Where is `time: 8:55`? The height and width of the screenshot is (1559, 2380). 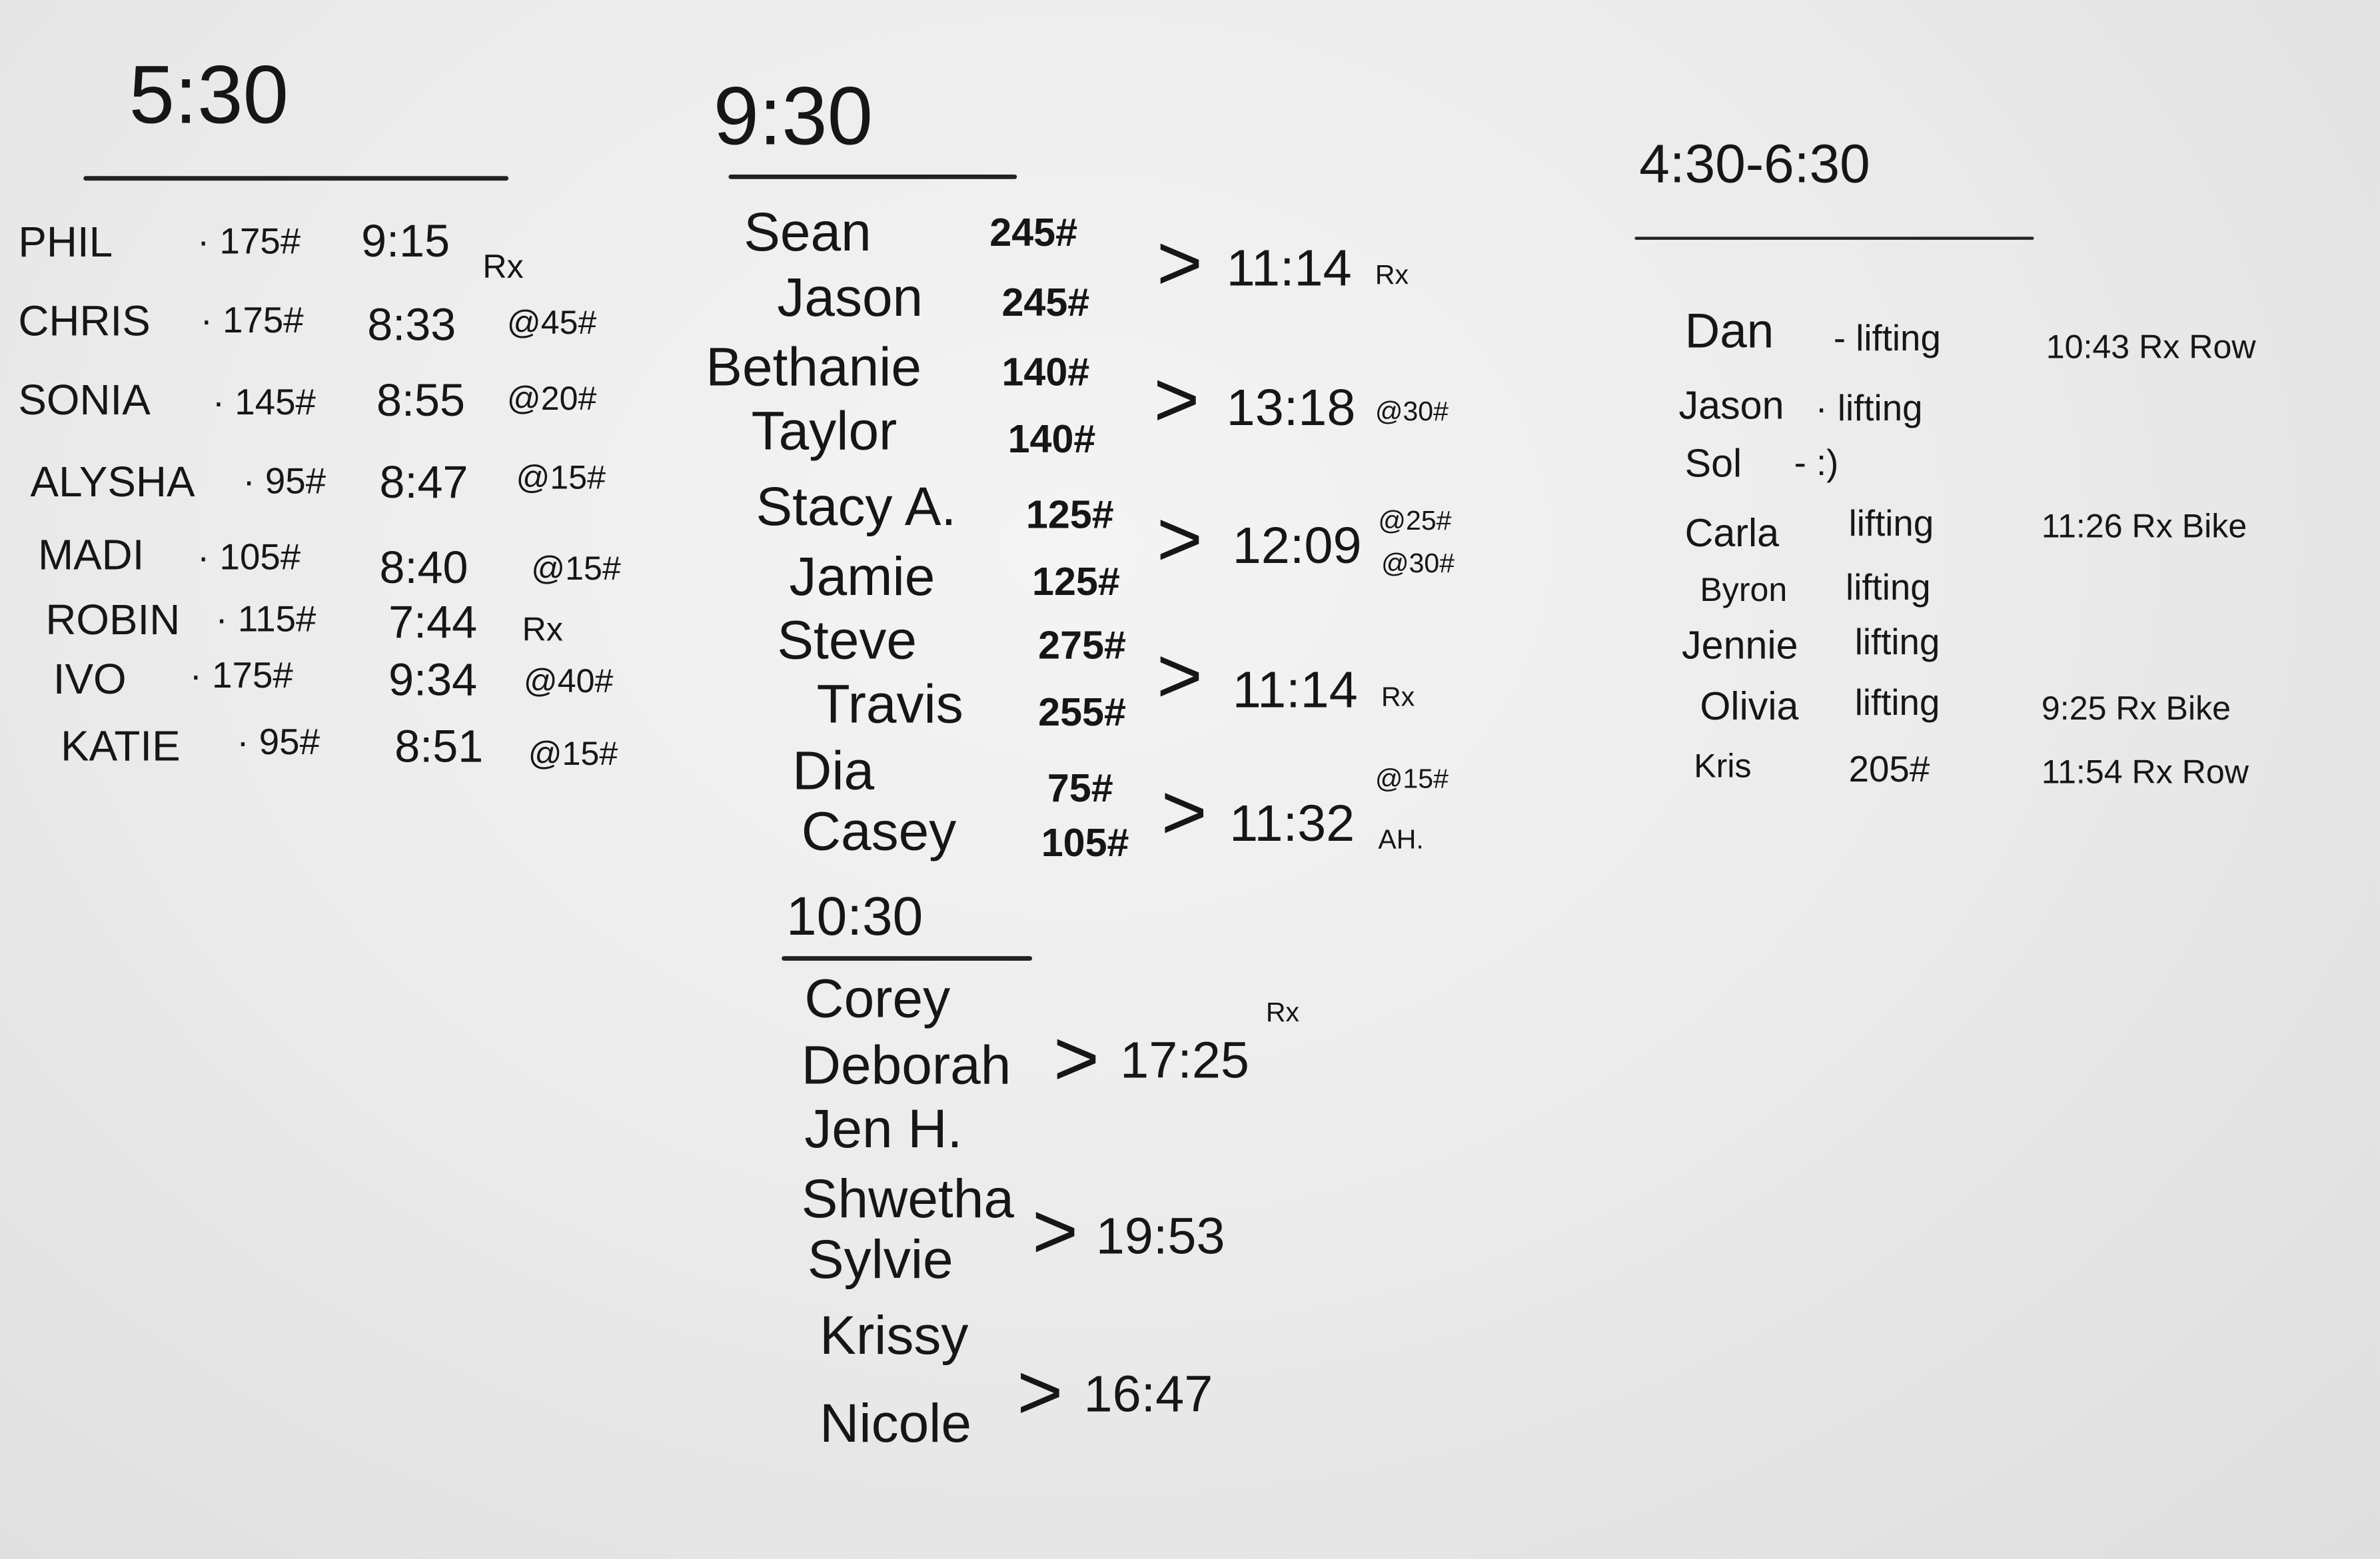 time: 8:55 is located at coordinates (420, 401).